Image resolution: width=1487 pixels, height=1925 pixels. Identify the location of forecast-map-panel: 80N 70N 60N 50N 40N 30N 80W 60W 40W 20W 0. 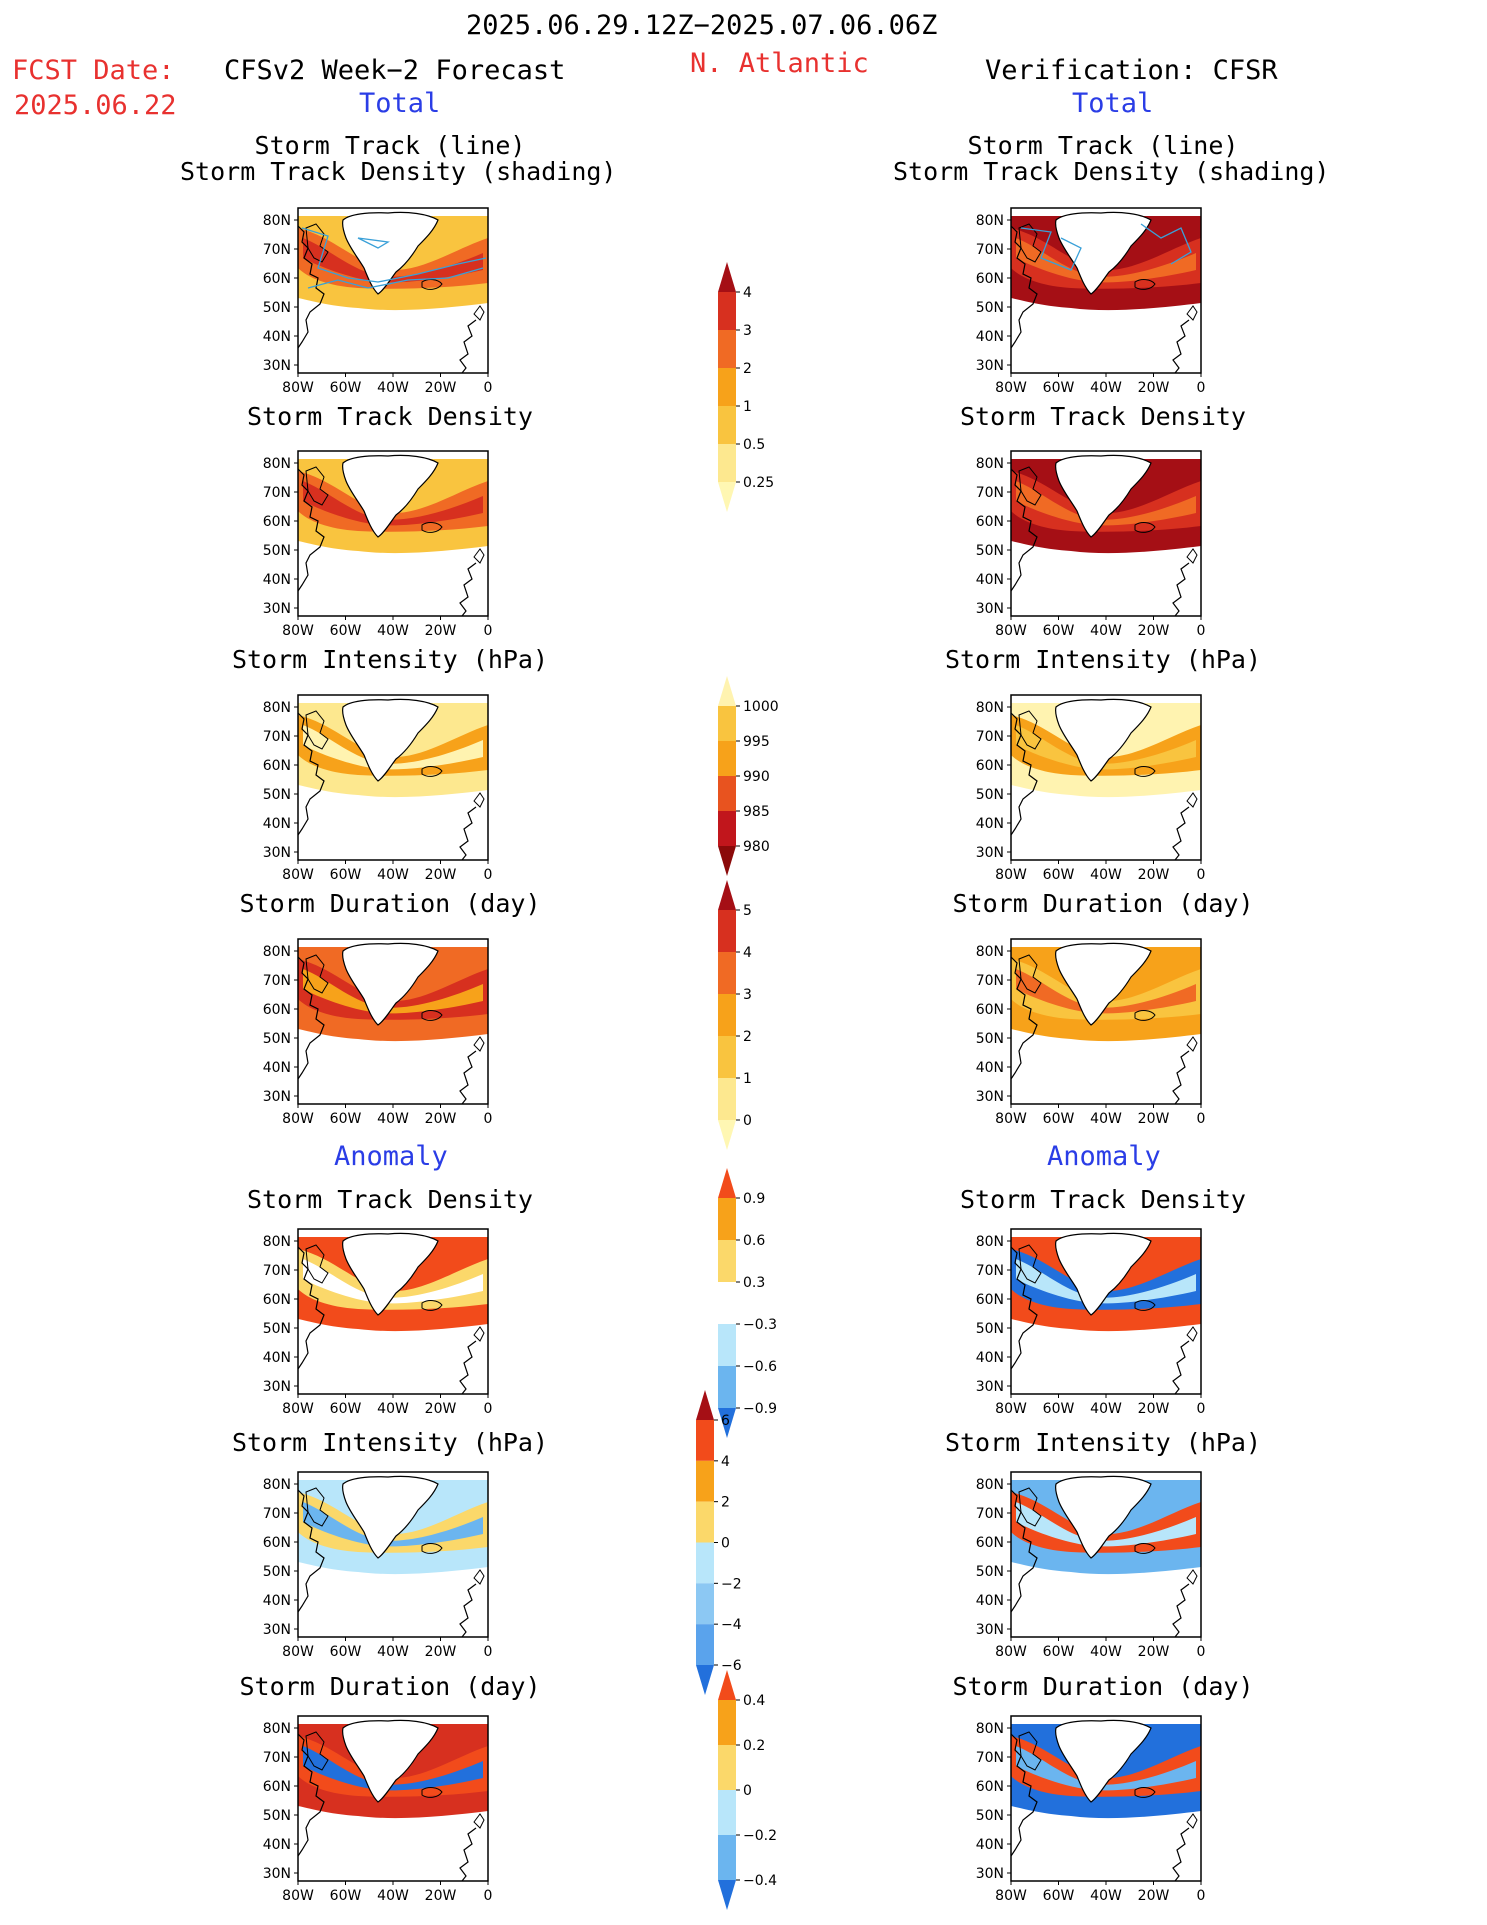
(373, 1570).